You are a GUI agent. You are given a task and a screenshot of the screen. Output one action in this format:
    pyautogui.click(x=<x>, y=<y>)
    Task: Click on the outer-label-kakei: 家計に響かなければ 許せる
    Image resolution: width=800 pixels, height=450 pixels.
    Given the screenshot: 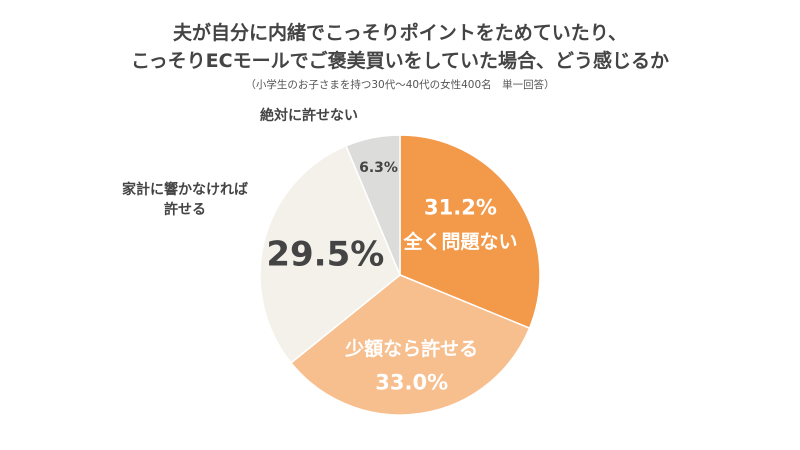 What is the action you would take?
    pyautogui.click(x=185, y=200)
    